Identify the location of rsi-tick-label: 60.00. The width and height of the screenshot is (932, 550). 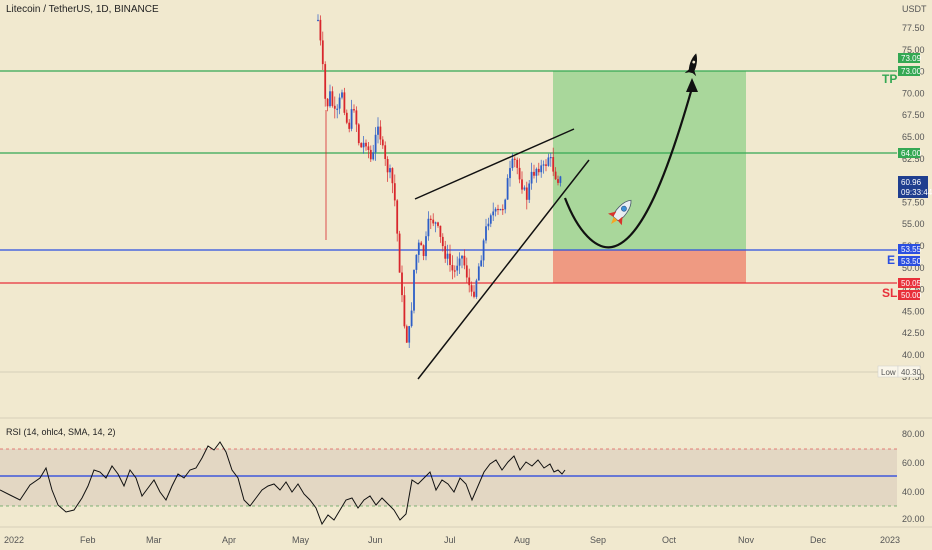
(913, 463).